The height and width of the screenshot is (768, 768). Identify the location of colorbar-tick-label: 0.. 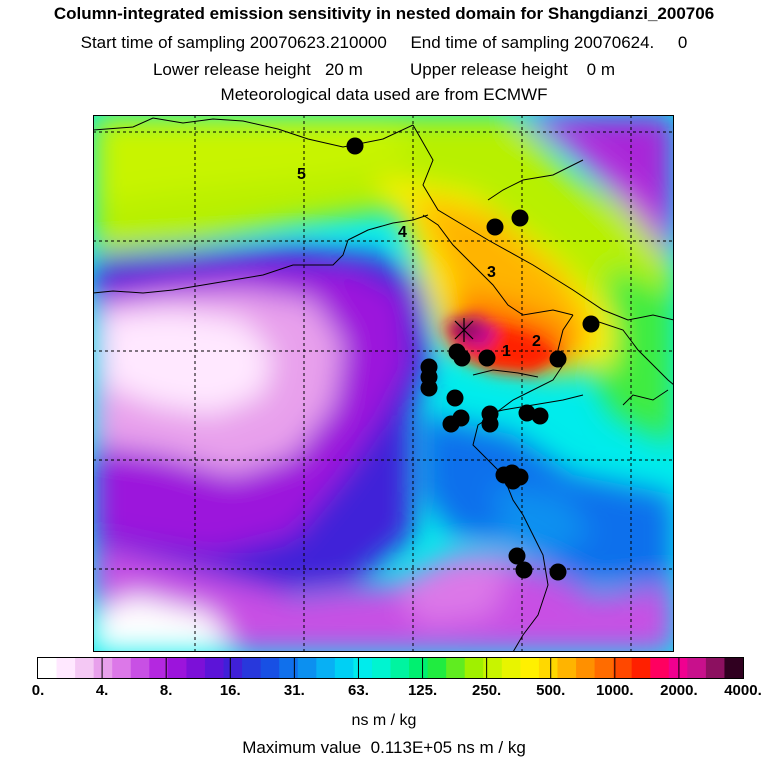
(38, 690).